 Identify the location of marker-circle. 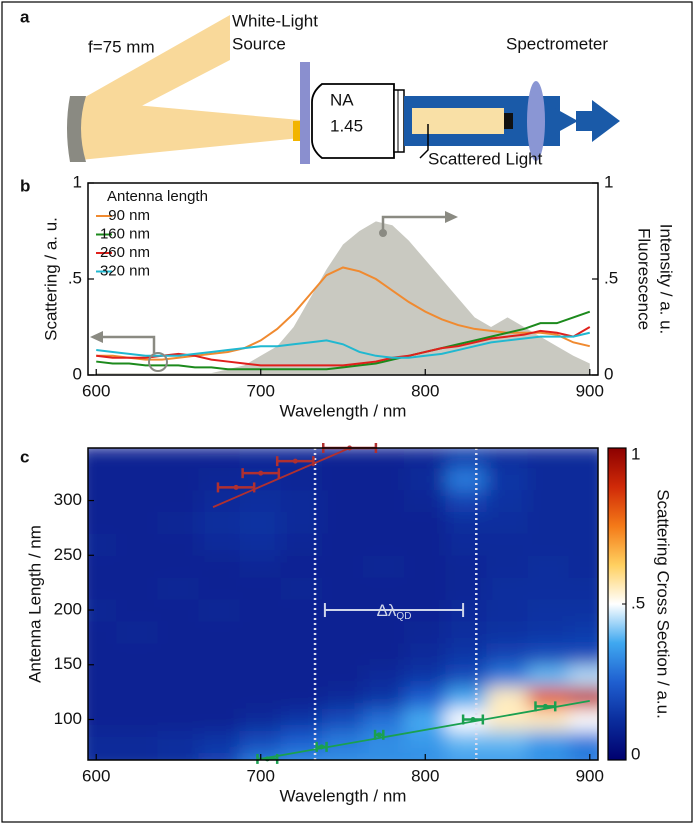
(158, 362).